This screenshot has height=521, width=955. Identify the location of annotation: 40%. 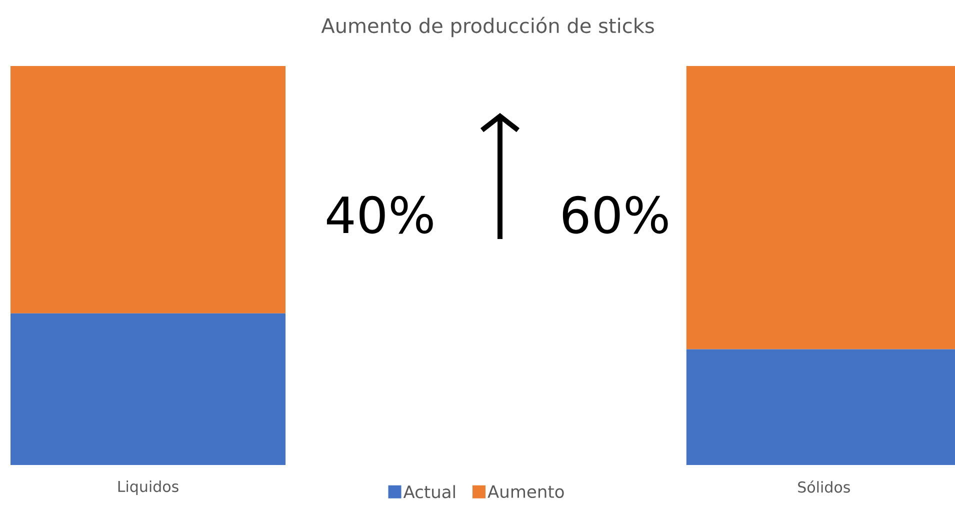
(379, 215).